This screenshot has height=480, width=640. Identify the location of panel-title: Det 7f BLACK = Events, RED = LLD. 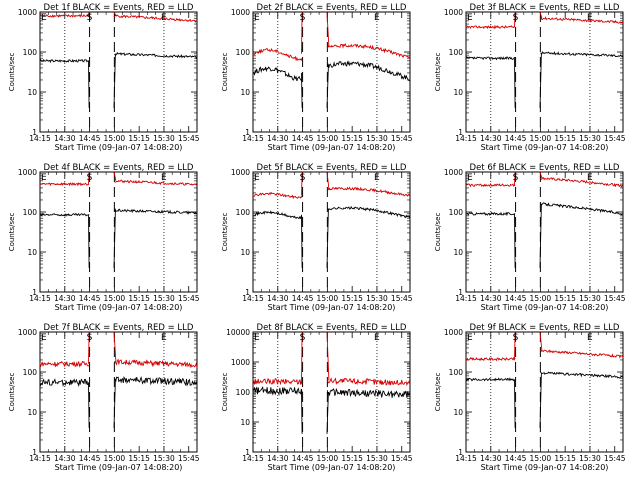
(119, 328).